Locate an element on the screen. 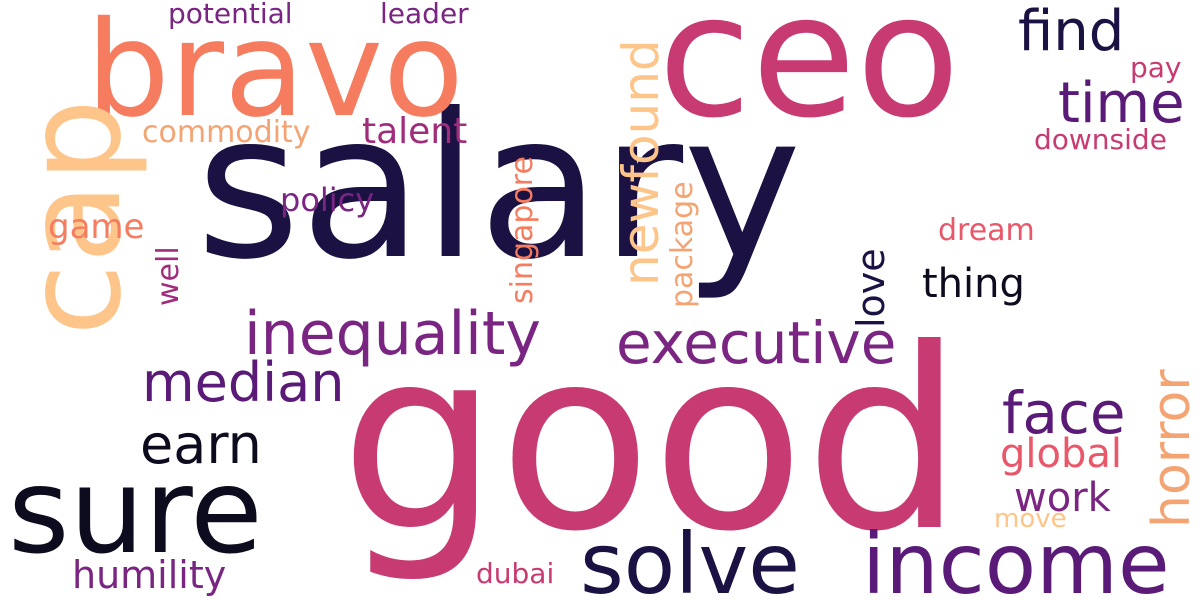  word-talent: talent is located at coordinates (415, 131).